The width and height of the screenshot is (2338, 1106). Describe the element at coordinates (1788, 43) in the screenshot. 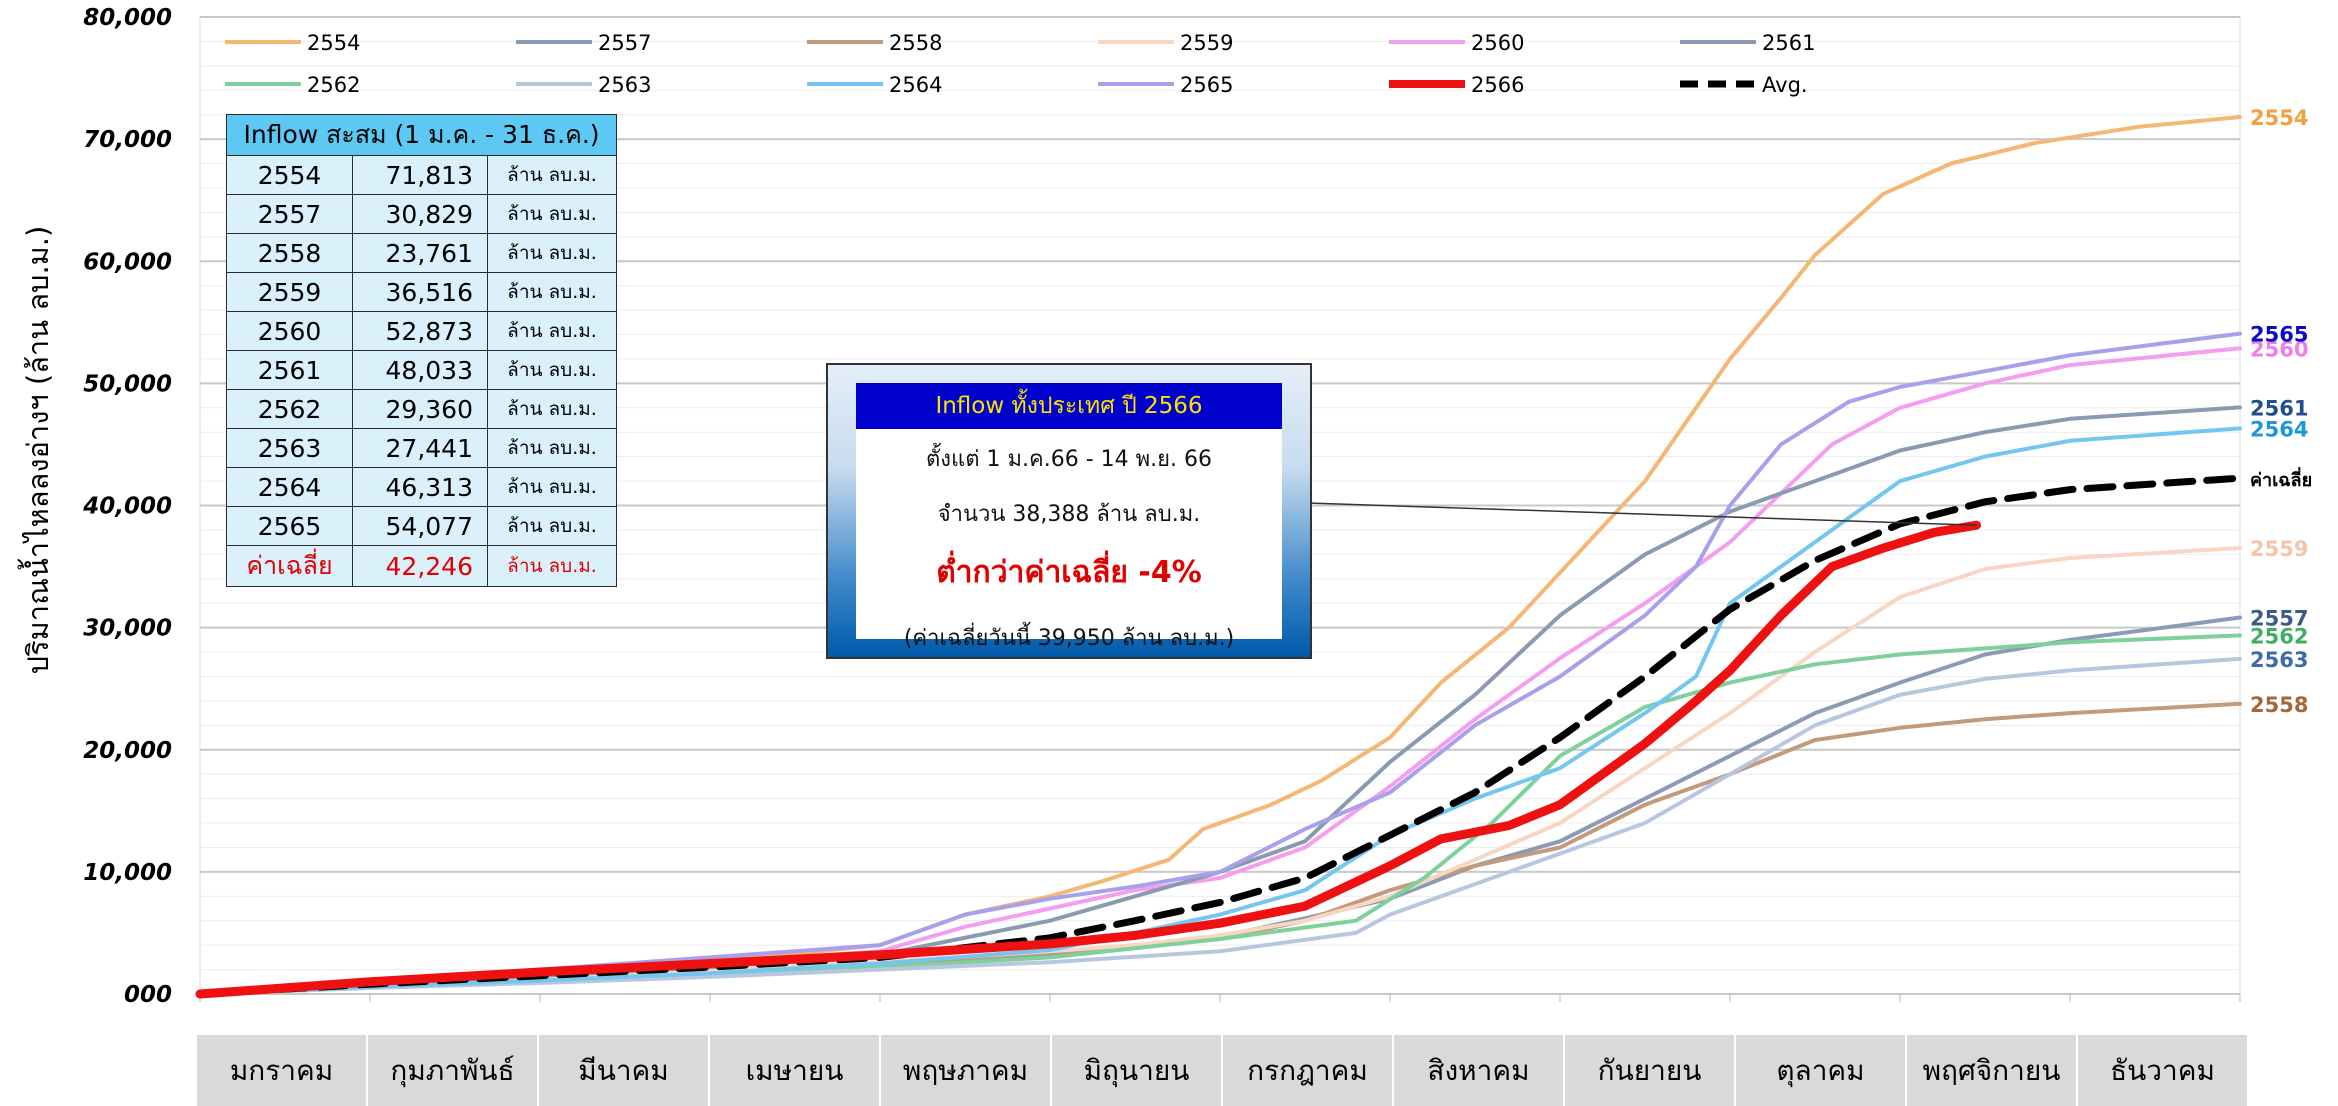

I see `legend-label: 2561` at that location.